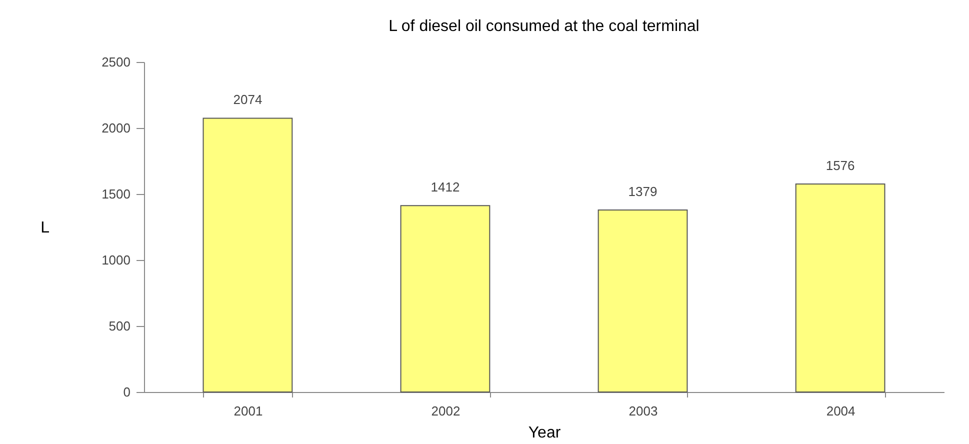 This screenshot has width=969, height=444. What do you see at coordinates (248, 411) in the screenshot?
I see `x-tick-label: 2001` at bounding box center [248, 411].